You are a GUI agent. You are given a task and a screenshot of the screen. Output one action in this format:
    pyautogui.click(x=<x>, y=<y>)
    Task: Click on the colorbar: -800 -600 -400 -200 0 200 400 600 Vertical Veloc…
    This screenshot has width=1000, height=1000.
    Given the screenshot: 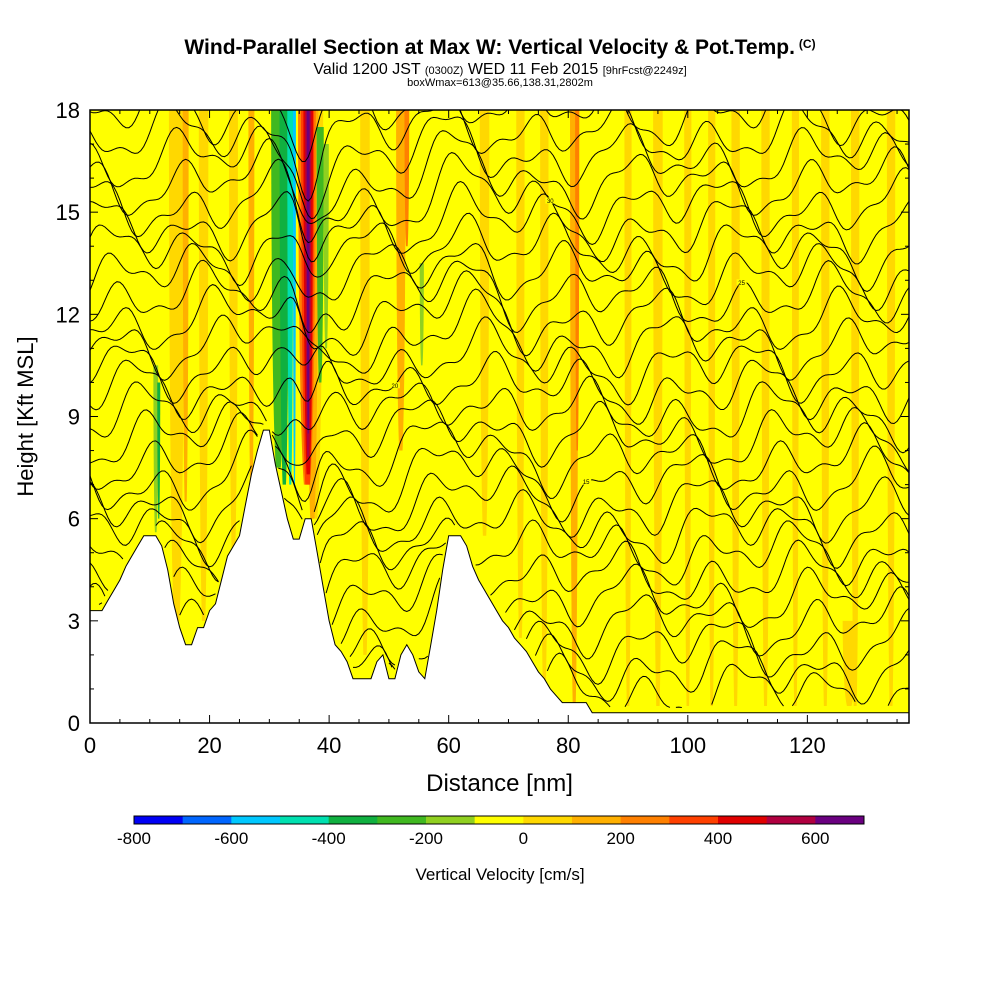 What is the action you would take?
    pyautogui.click(x=491, y=849)
    